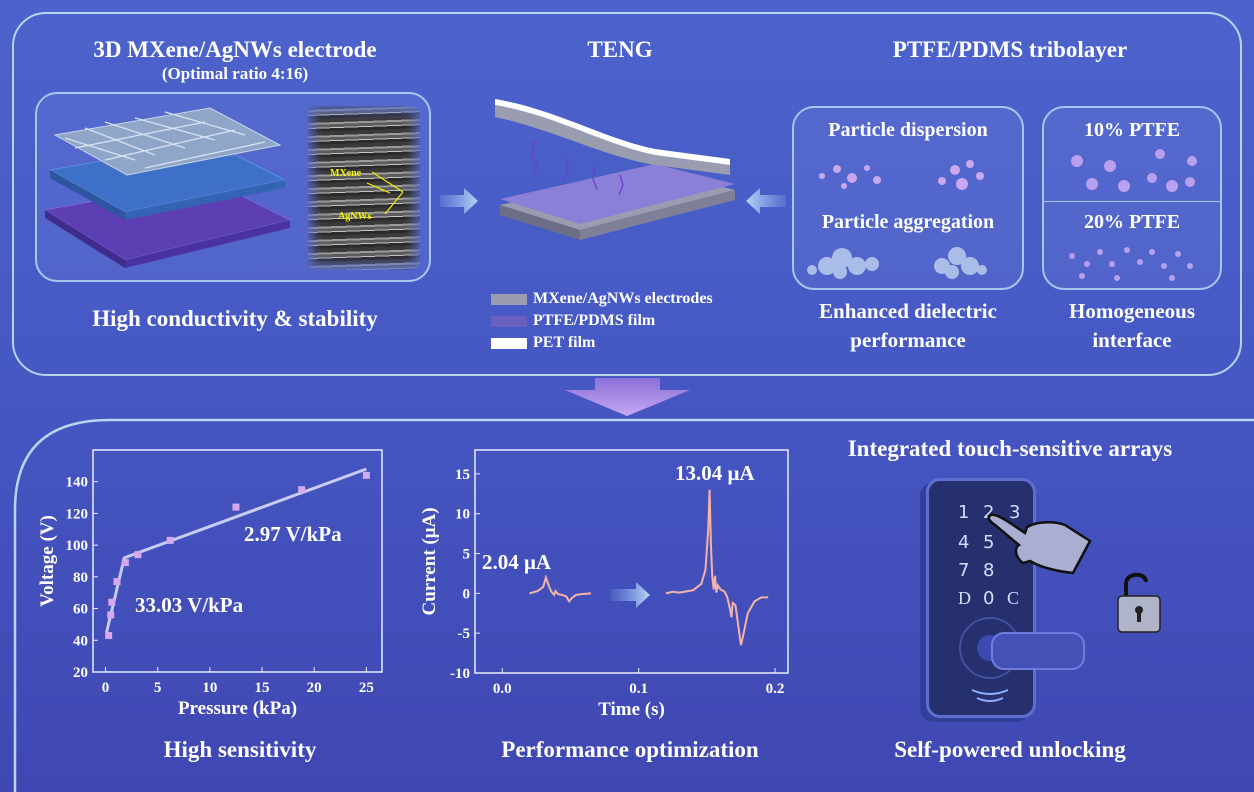 The height and width of the screenshot is (792, 1254). What do you see at coordinates (989, 598) in the screenshot?
I see `key: 0` at bounding box center [989, 598].